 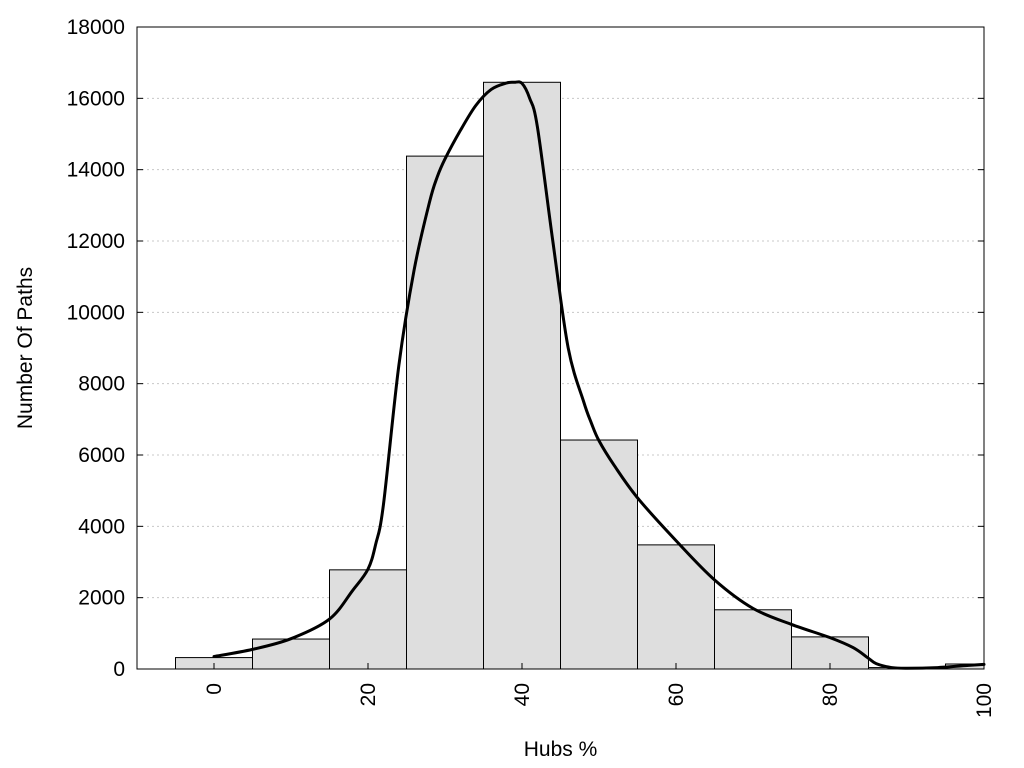 I want to click on x-tick-label: 40, so click(x=522, y=694).